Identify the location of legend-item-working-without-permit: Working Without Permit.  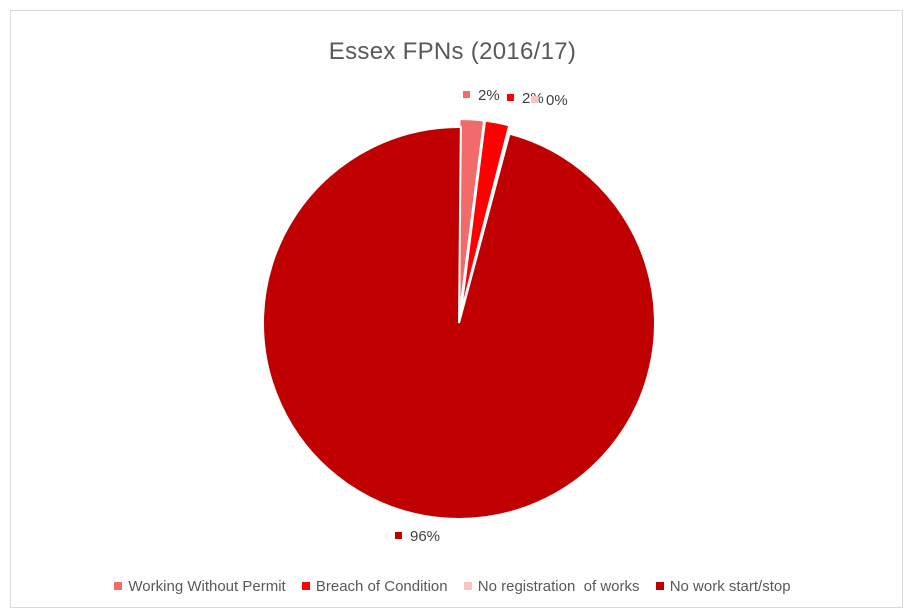
(200, 586).